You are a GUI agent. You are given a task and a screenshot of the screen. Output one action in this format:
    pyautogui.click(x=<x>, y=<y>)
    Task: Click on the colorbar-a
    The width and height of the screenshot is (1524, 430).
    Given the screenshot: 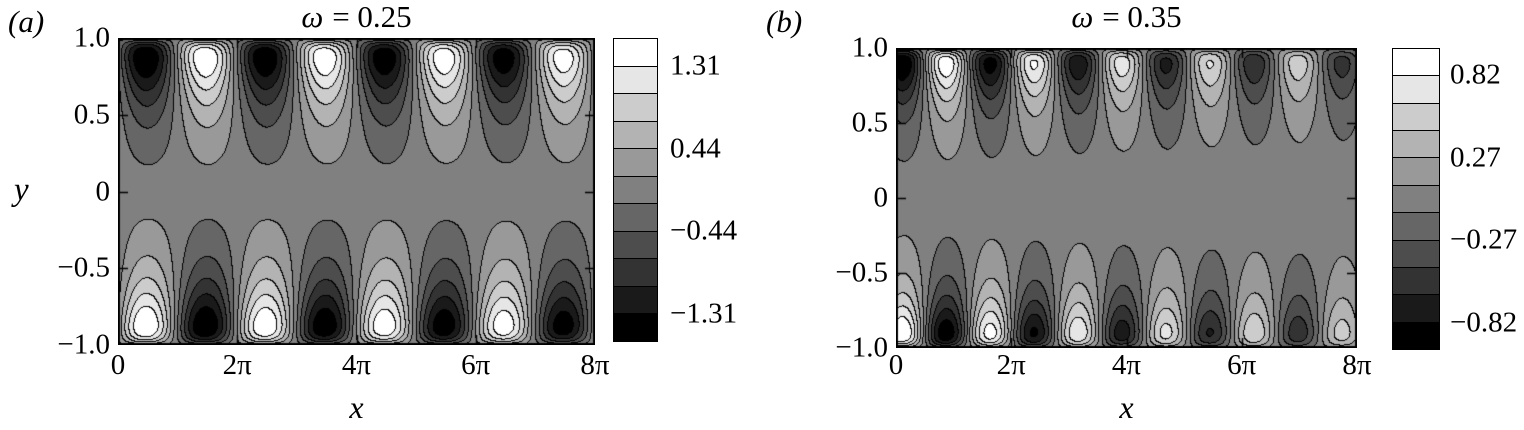 What is the action you would take?
    pyautogui.click(x=635, y=190)
    